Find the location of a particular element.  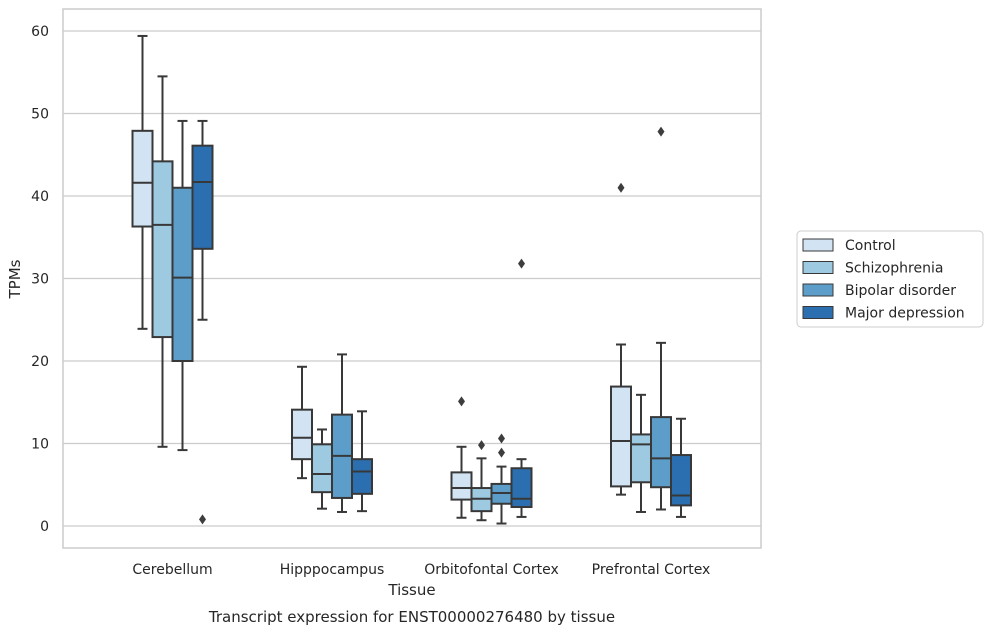

y-tick-label-50: 50 is located at coordinates (40, 115).